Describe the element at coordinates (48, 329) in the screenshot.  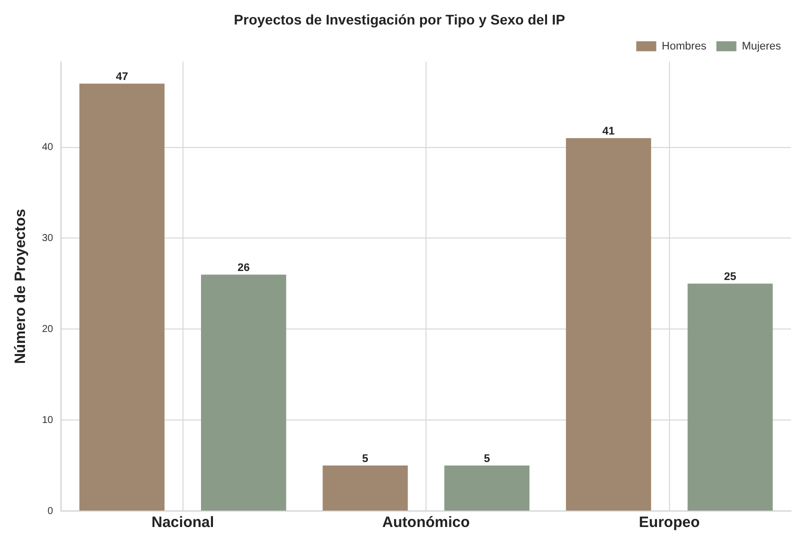
I see `y-tick-label: 20` at that location.